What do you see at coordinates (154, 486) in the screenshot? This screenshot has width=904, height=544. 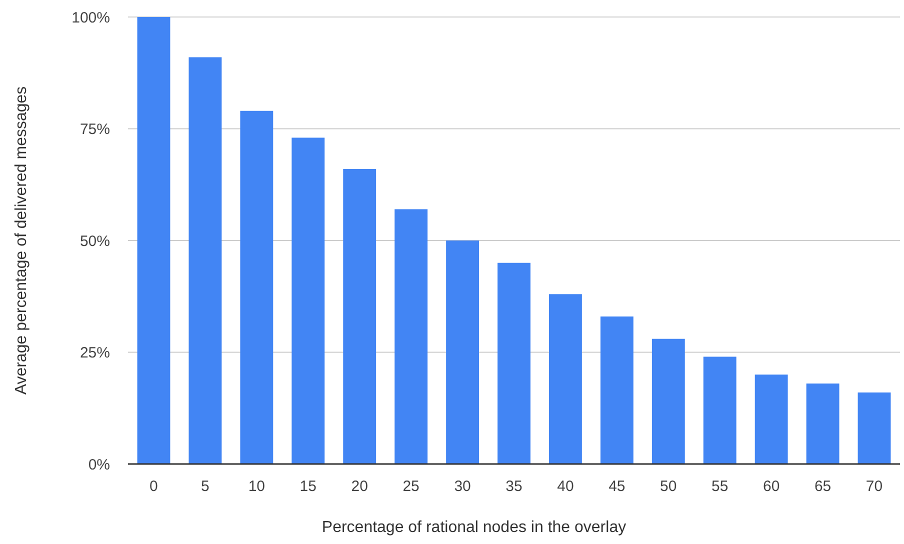 I see `x-tick-label: 0` at bounding box center [154, 486].